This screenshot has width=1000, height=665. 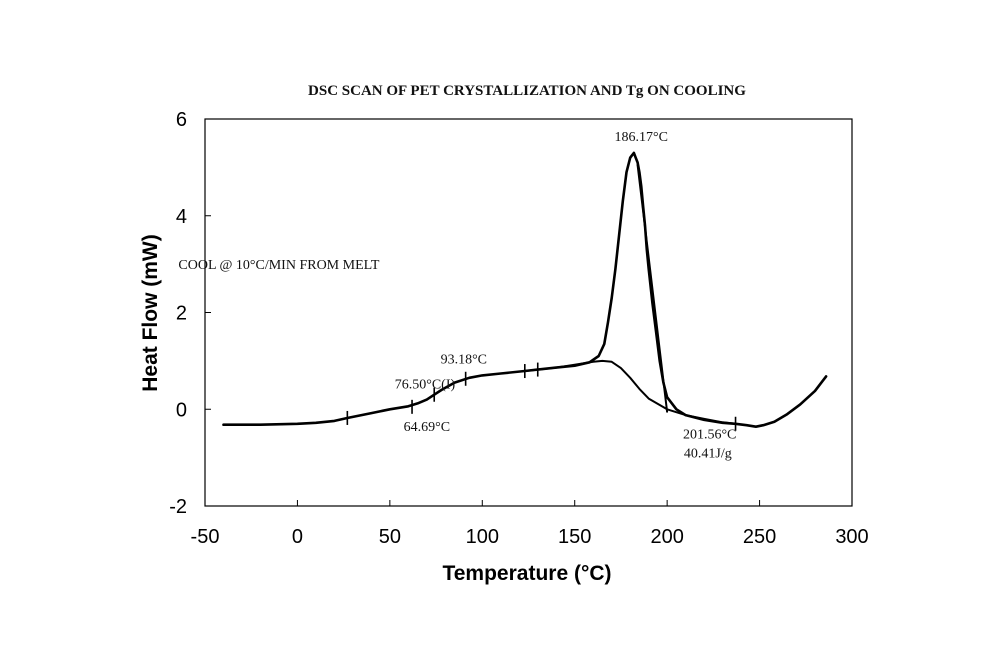 What do you see at coordinates (278, 265) in the screenshot?
I see `annotation-label: COOL @ 10°C/MIN FROM MELT` at bounding box center [278, 265].